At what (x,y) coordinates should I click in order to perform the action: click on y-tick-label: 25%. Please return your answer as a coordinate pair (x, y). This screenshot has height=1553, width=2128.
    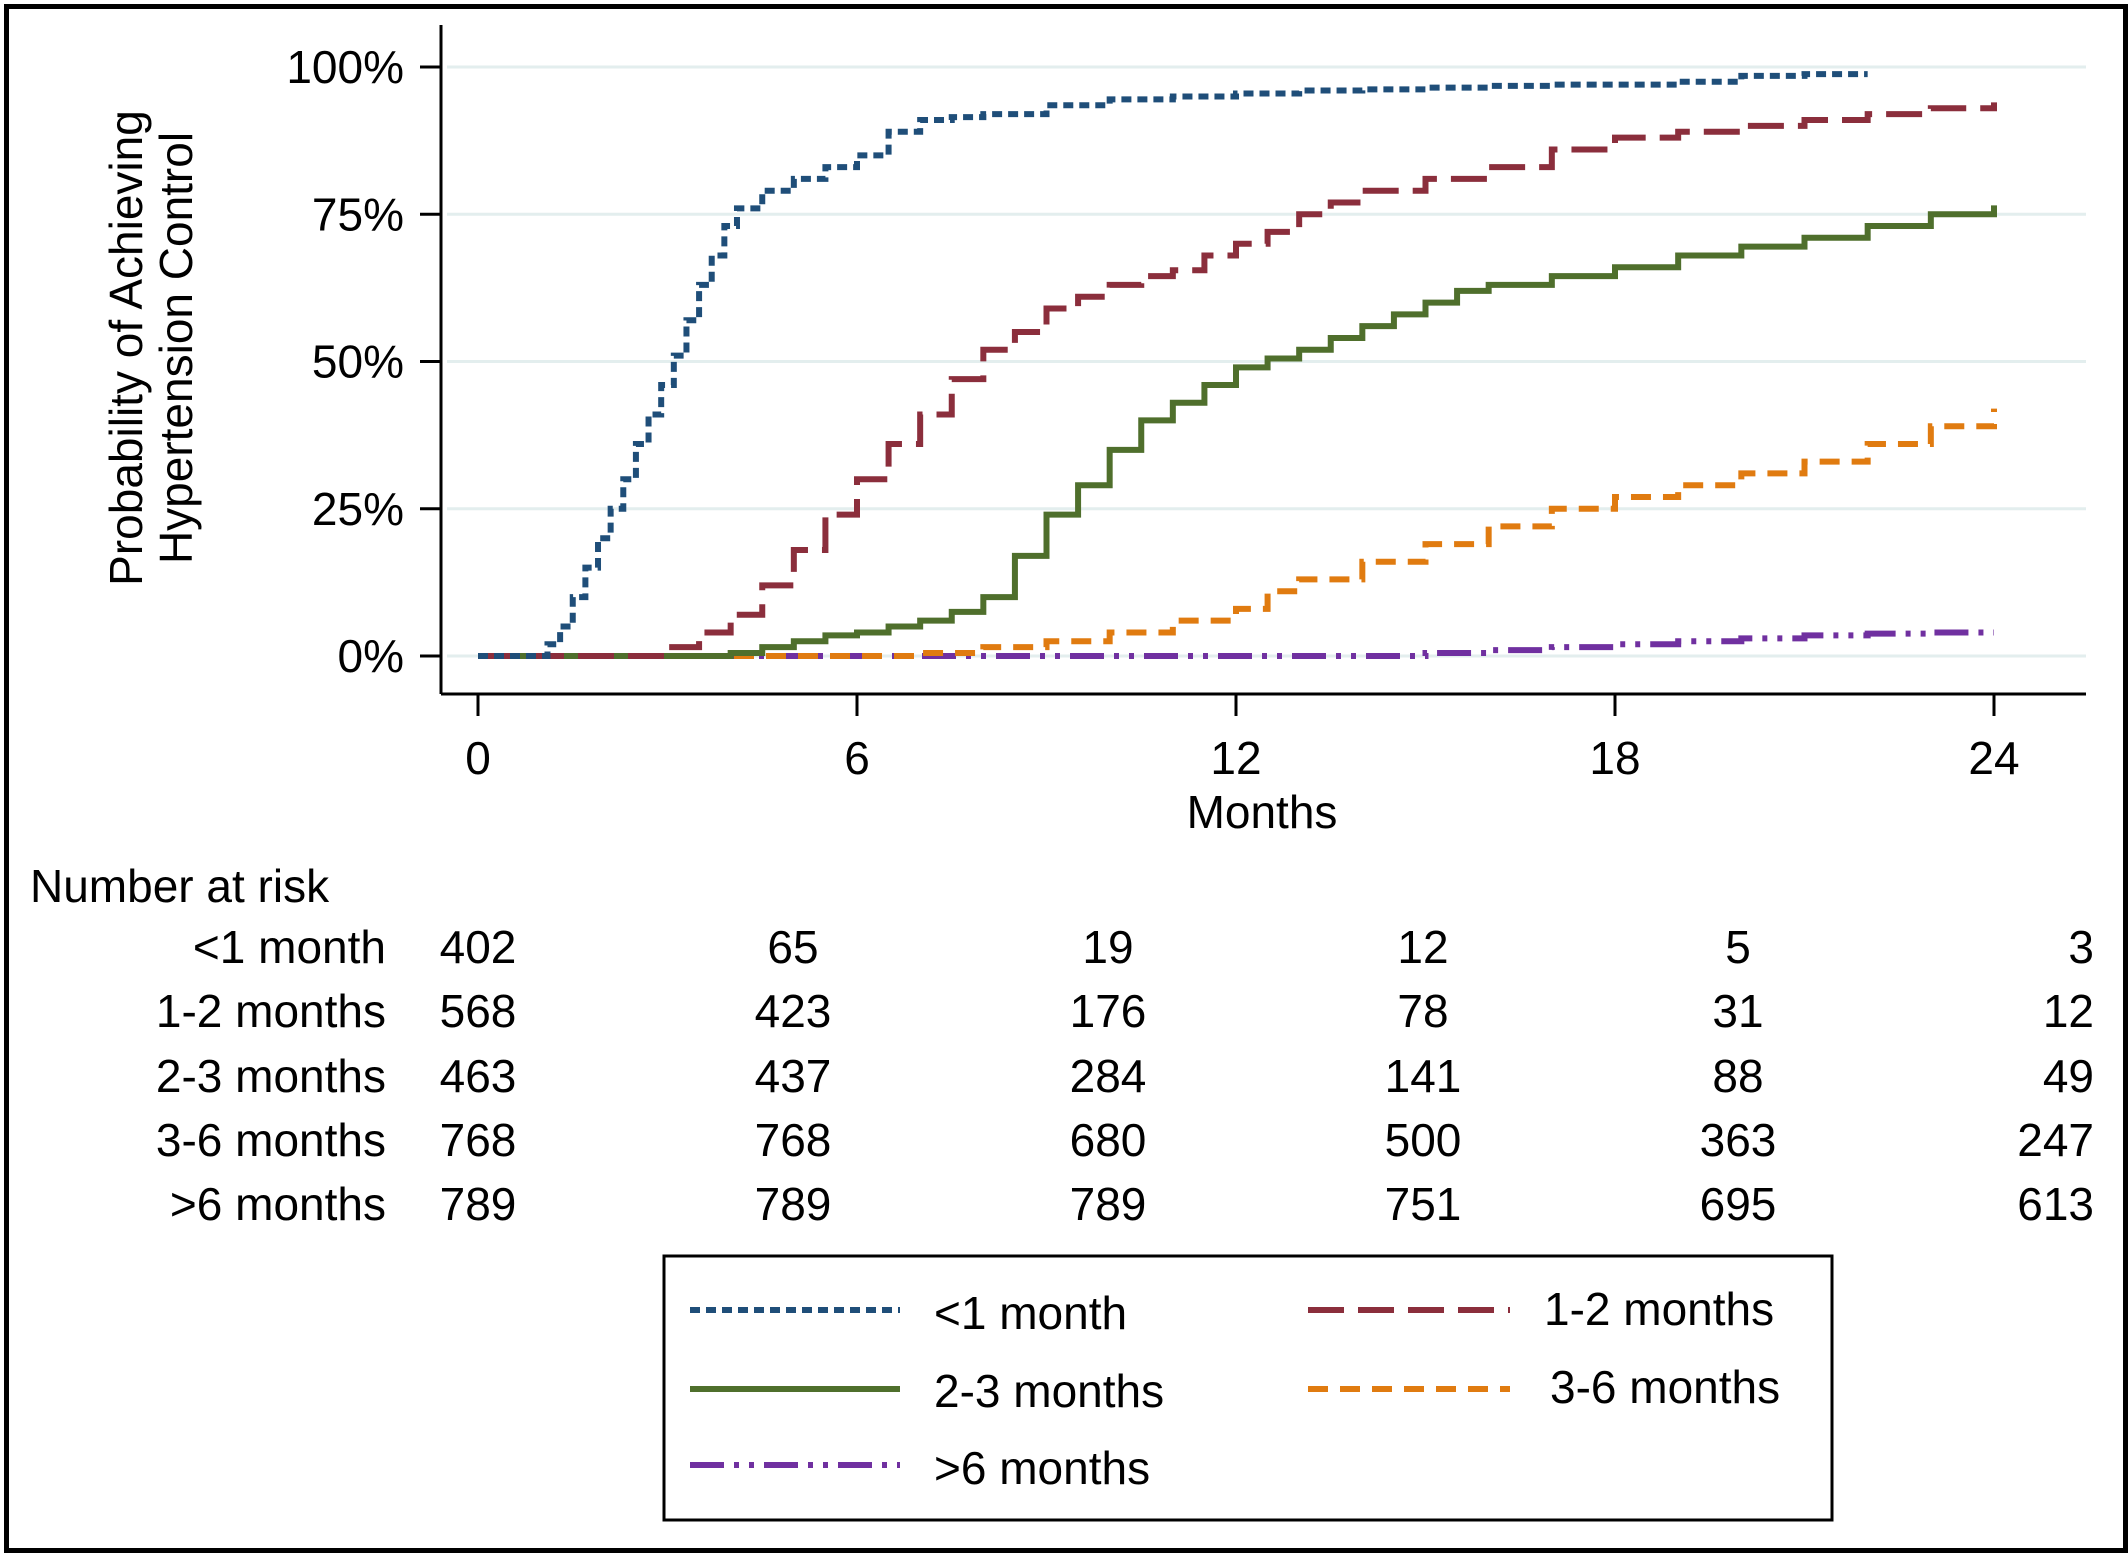
    Looking at the image, I should click on (358, 509).